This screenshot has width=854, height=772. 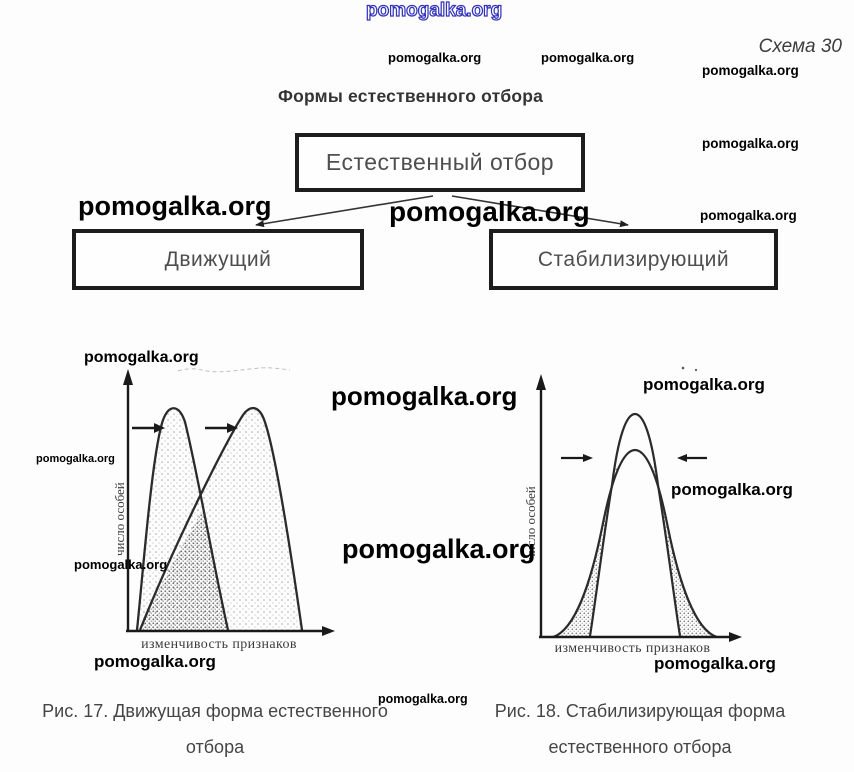 I want to click on flowchart-box-stabilizing: Стабилизирующий, so click(x=633, y=259).